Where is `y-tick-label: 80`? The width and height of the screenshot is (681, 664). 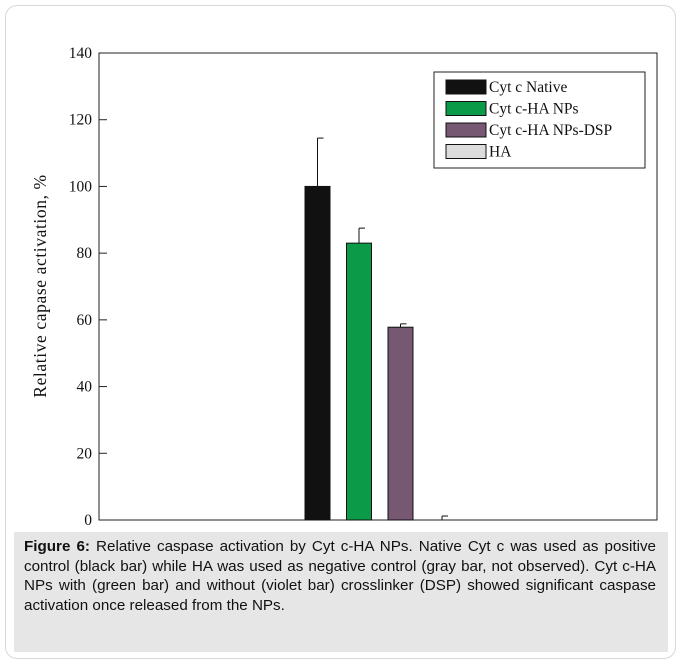 y-tick-label: 80 is located at coordinates (85, 253).